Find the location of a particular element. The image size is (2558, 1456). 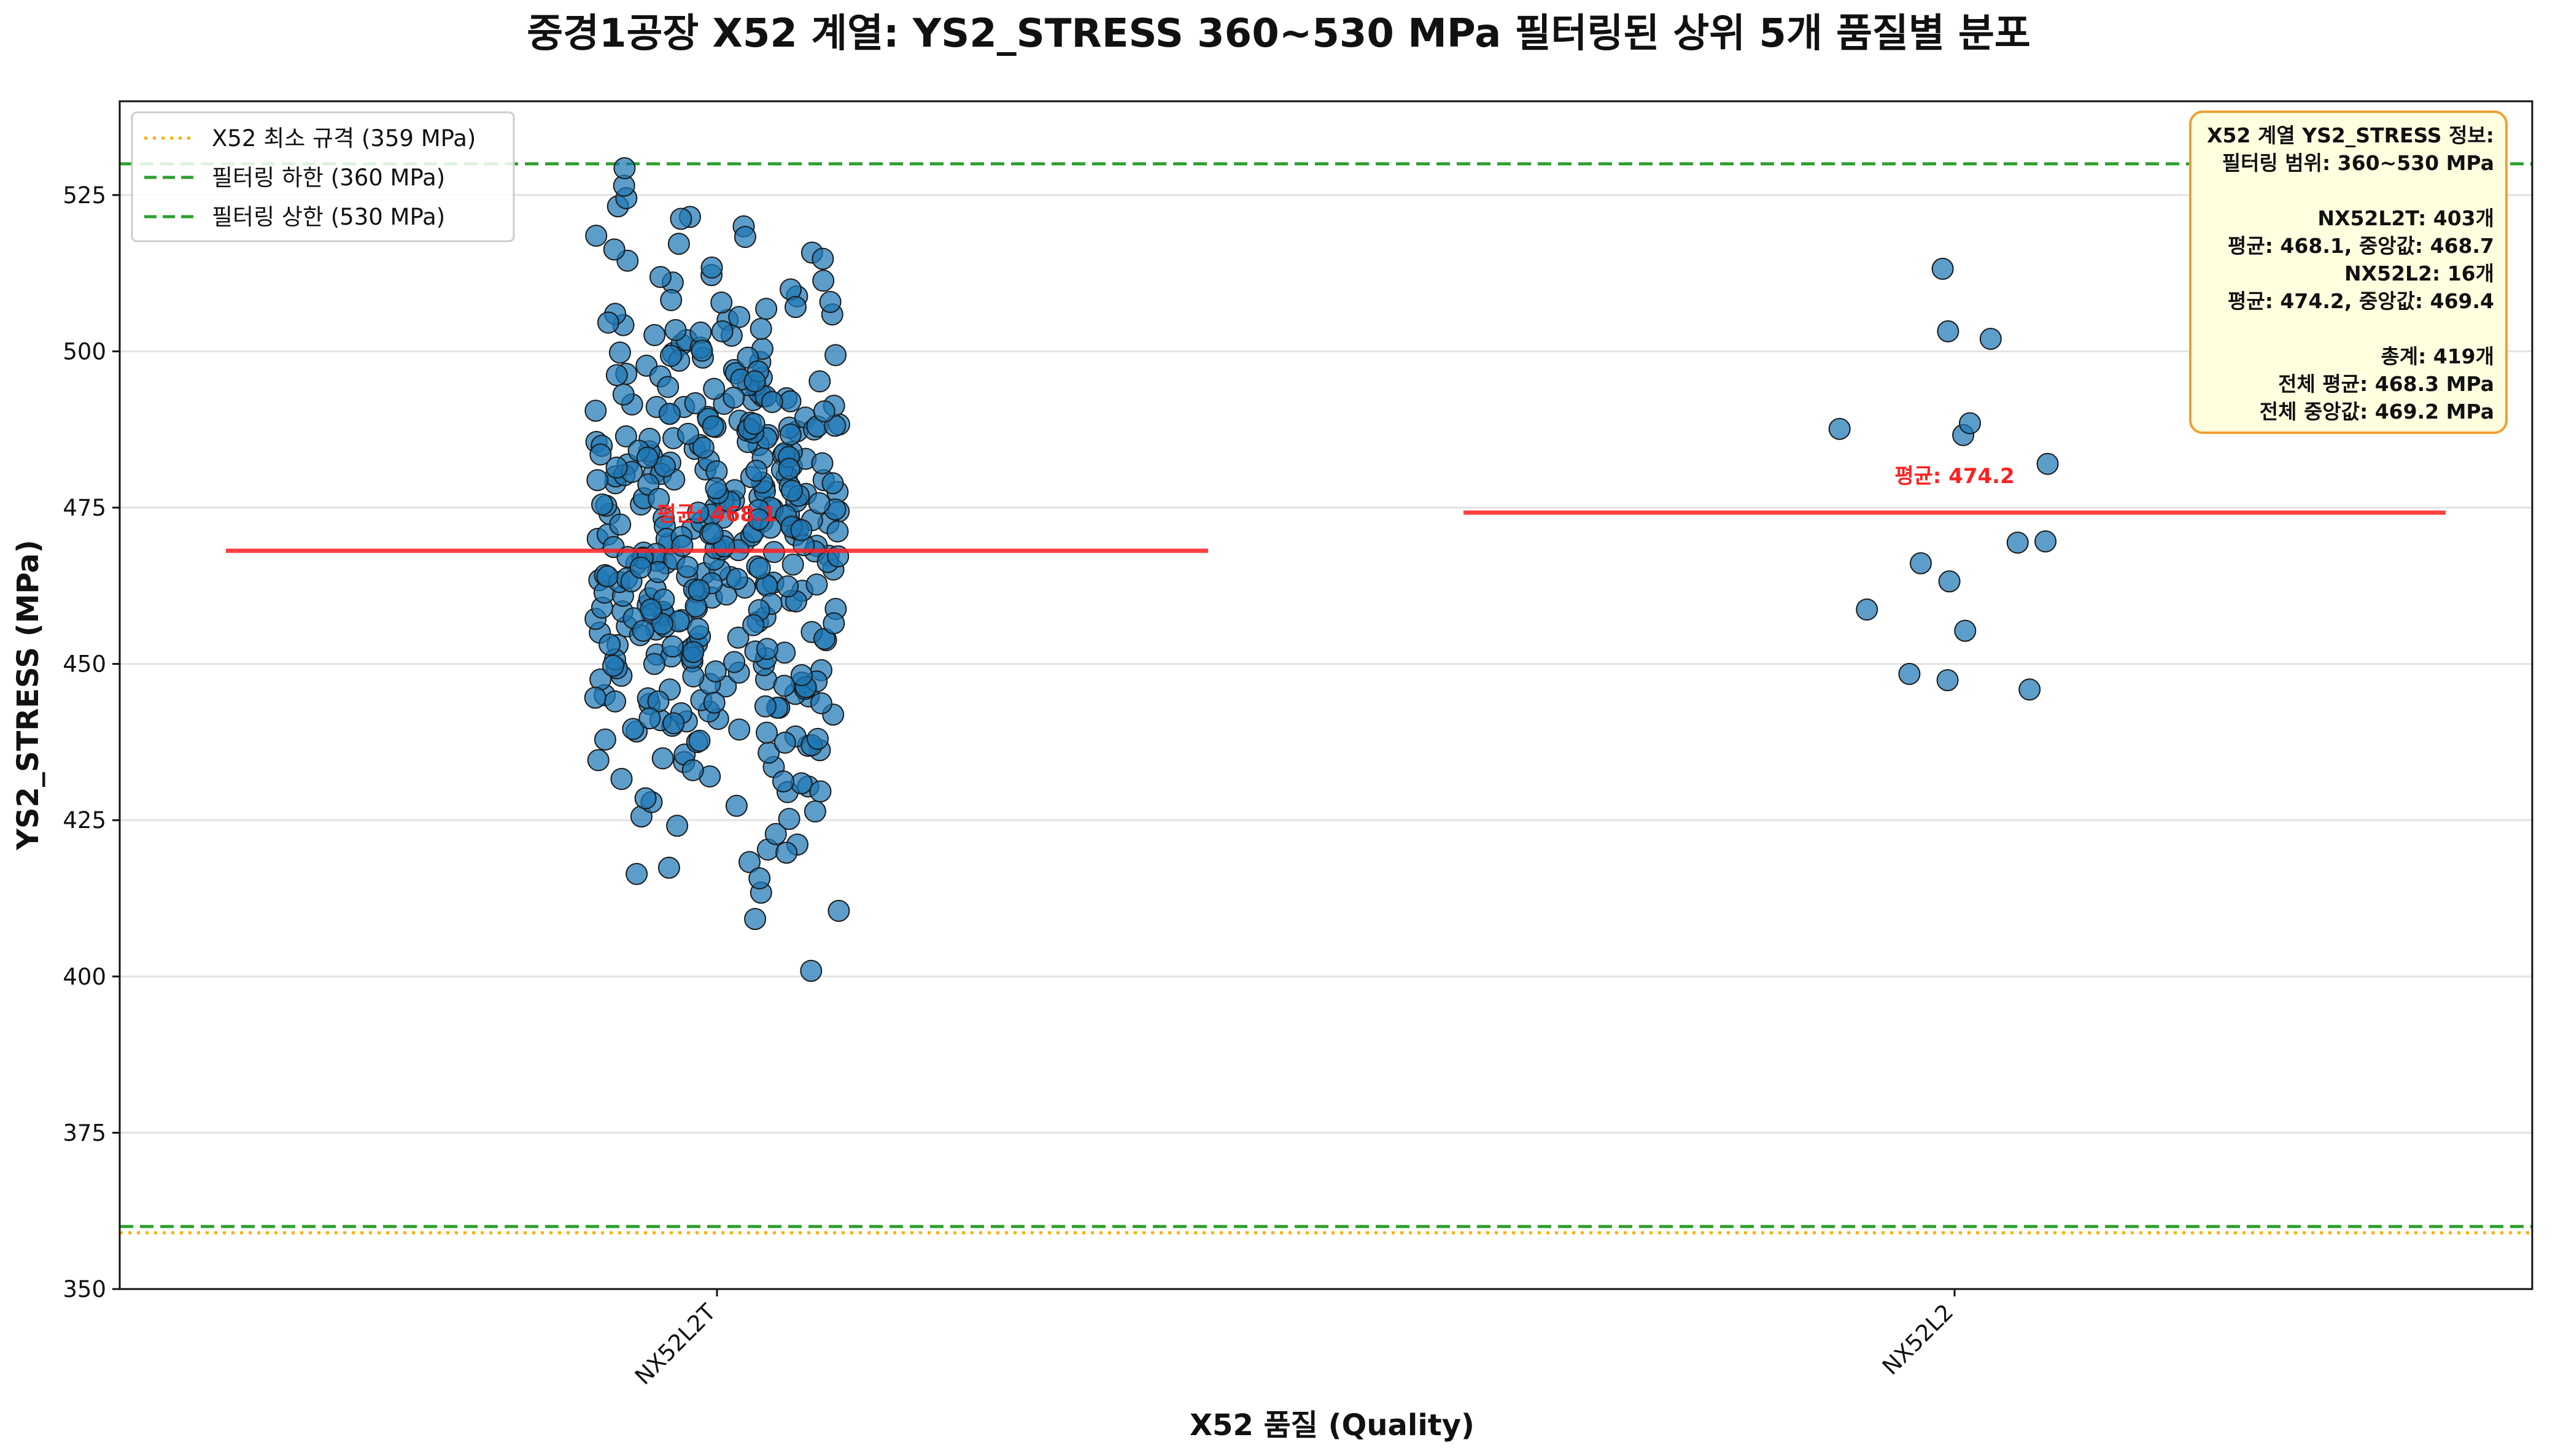

x-axis-label: X52 품질 (Quality) is located at coordinates (1332, 1425).